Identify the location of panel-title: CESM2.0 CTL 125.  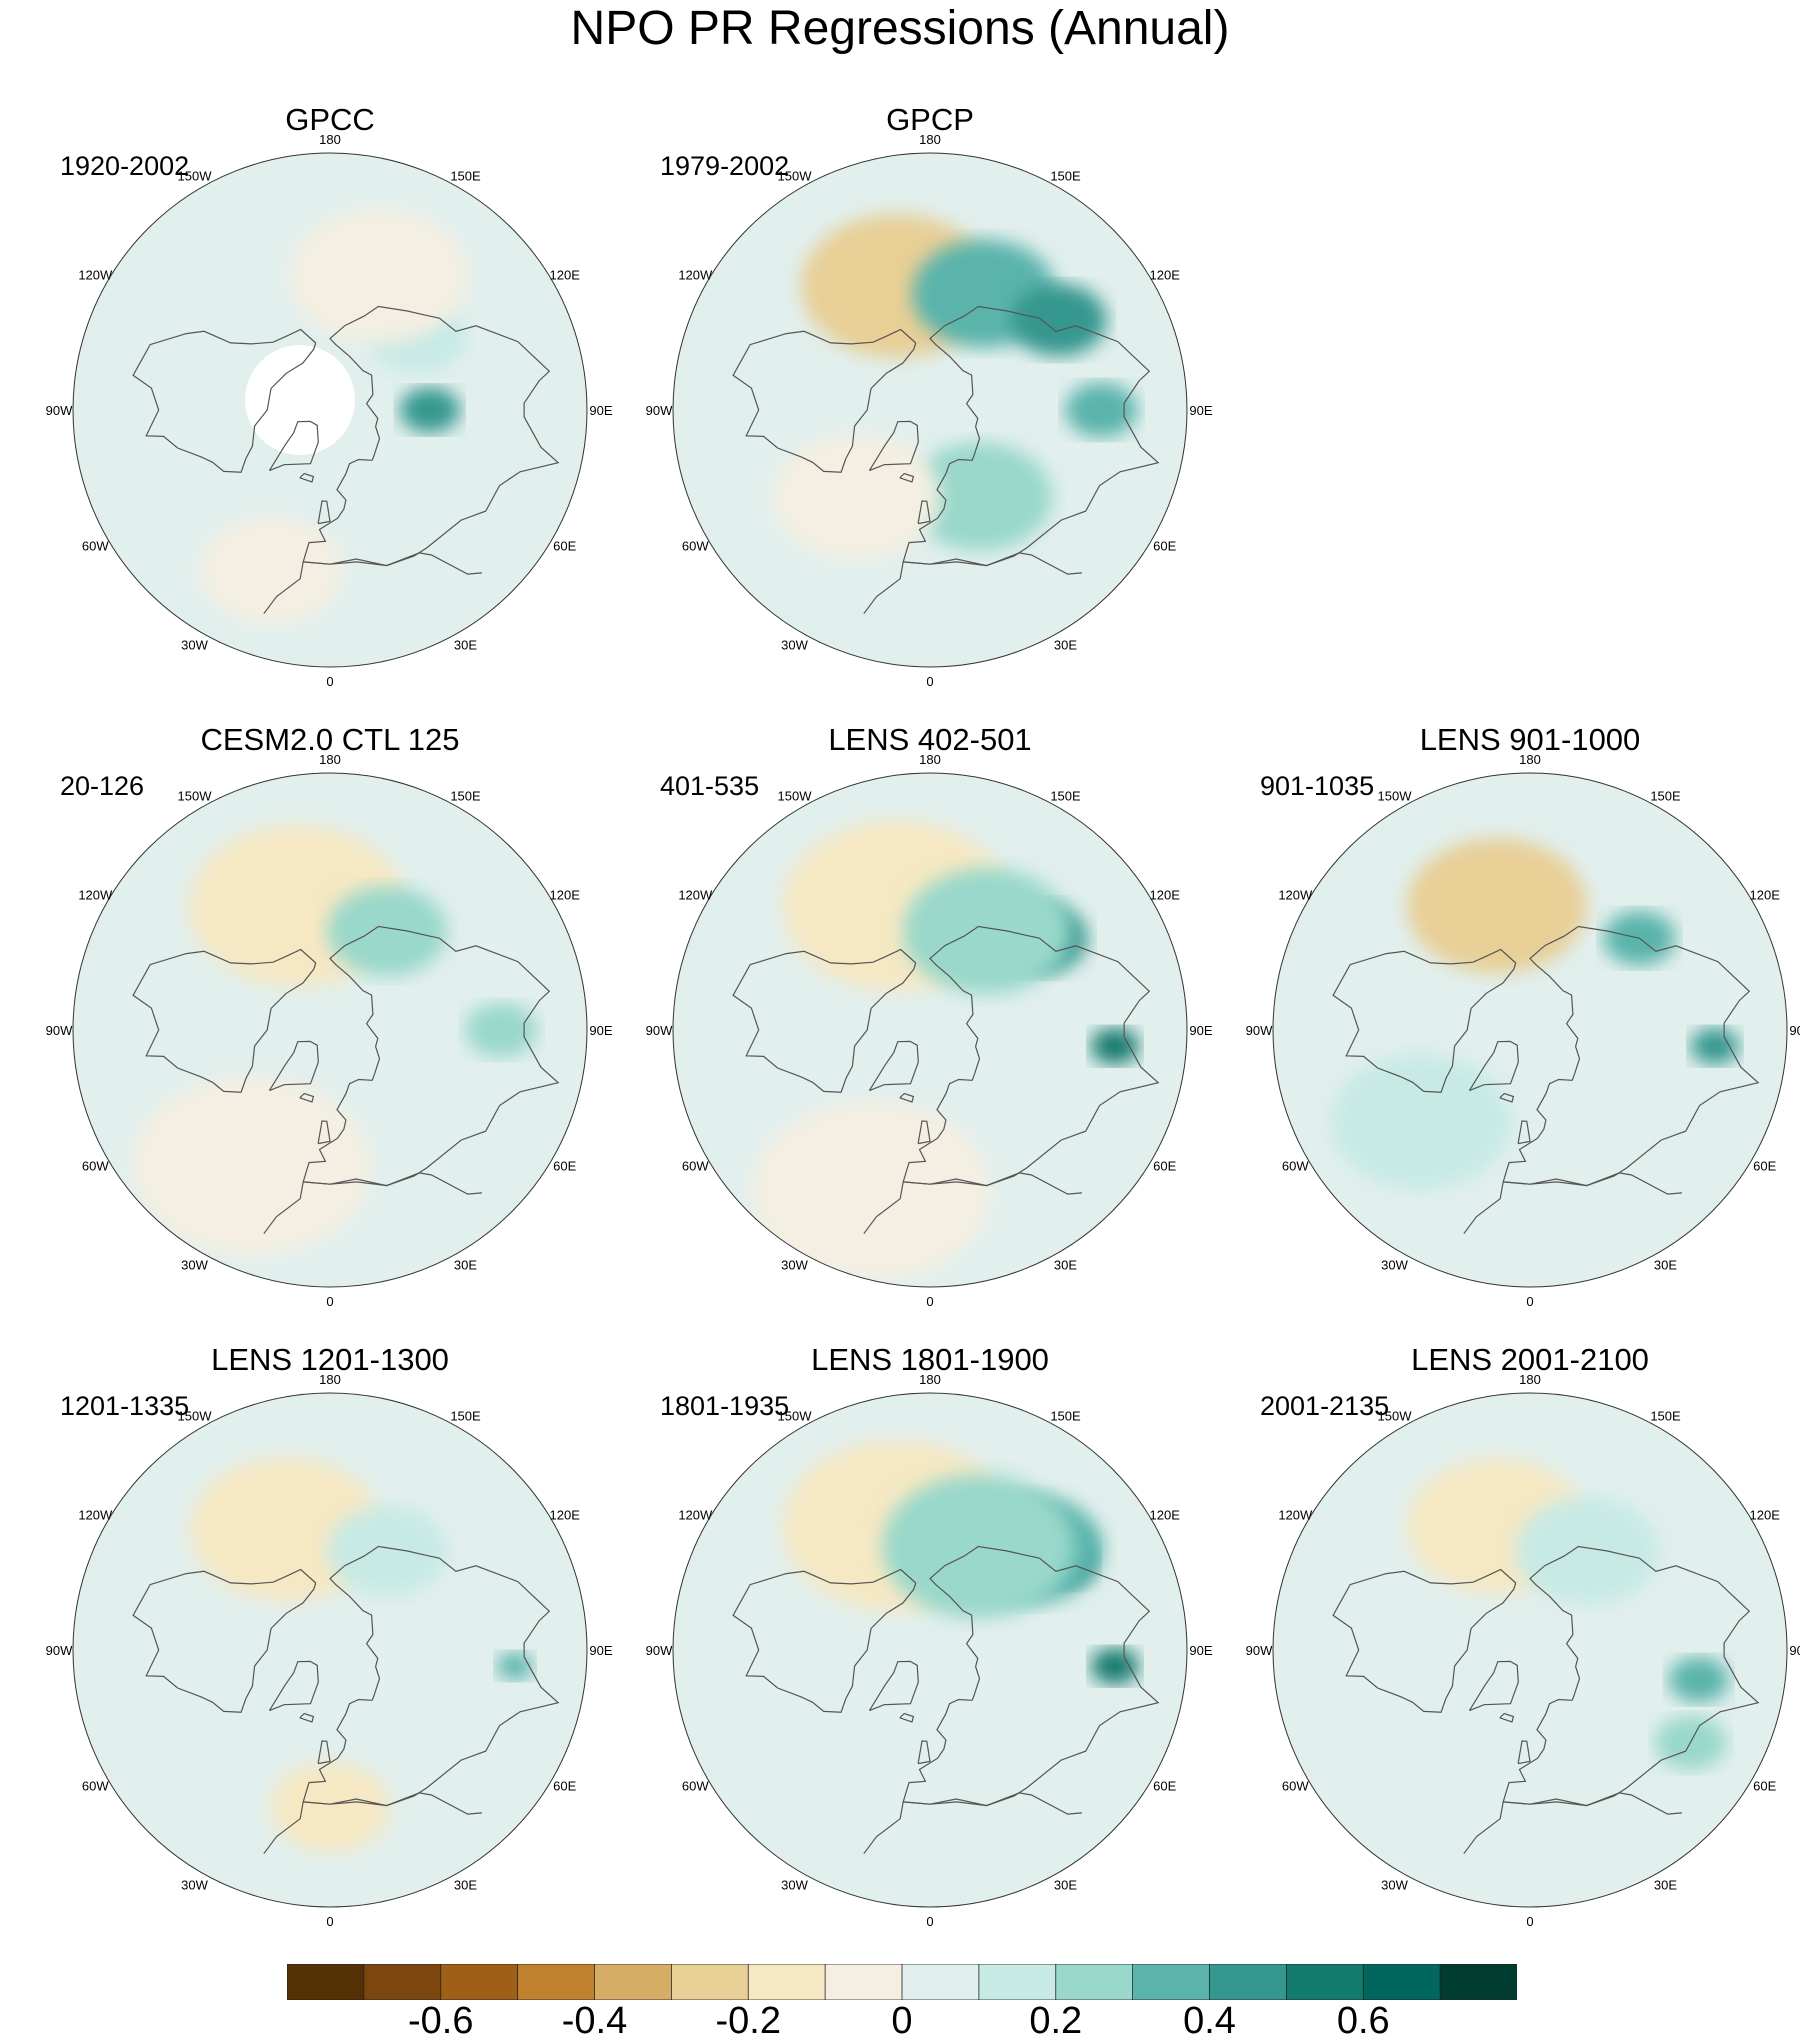
(330, 739).